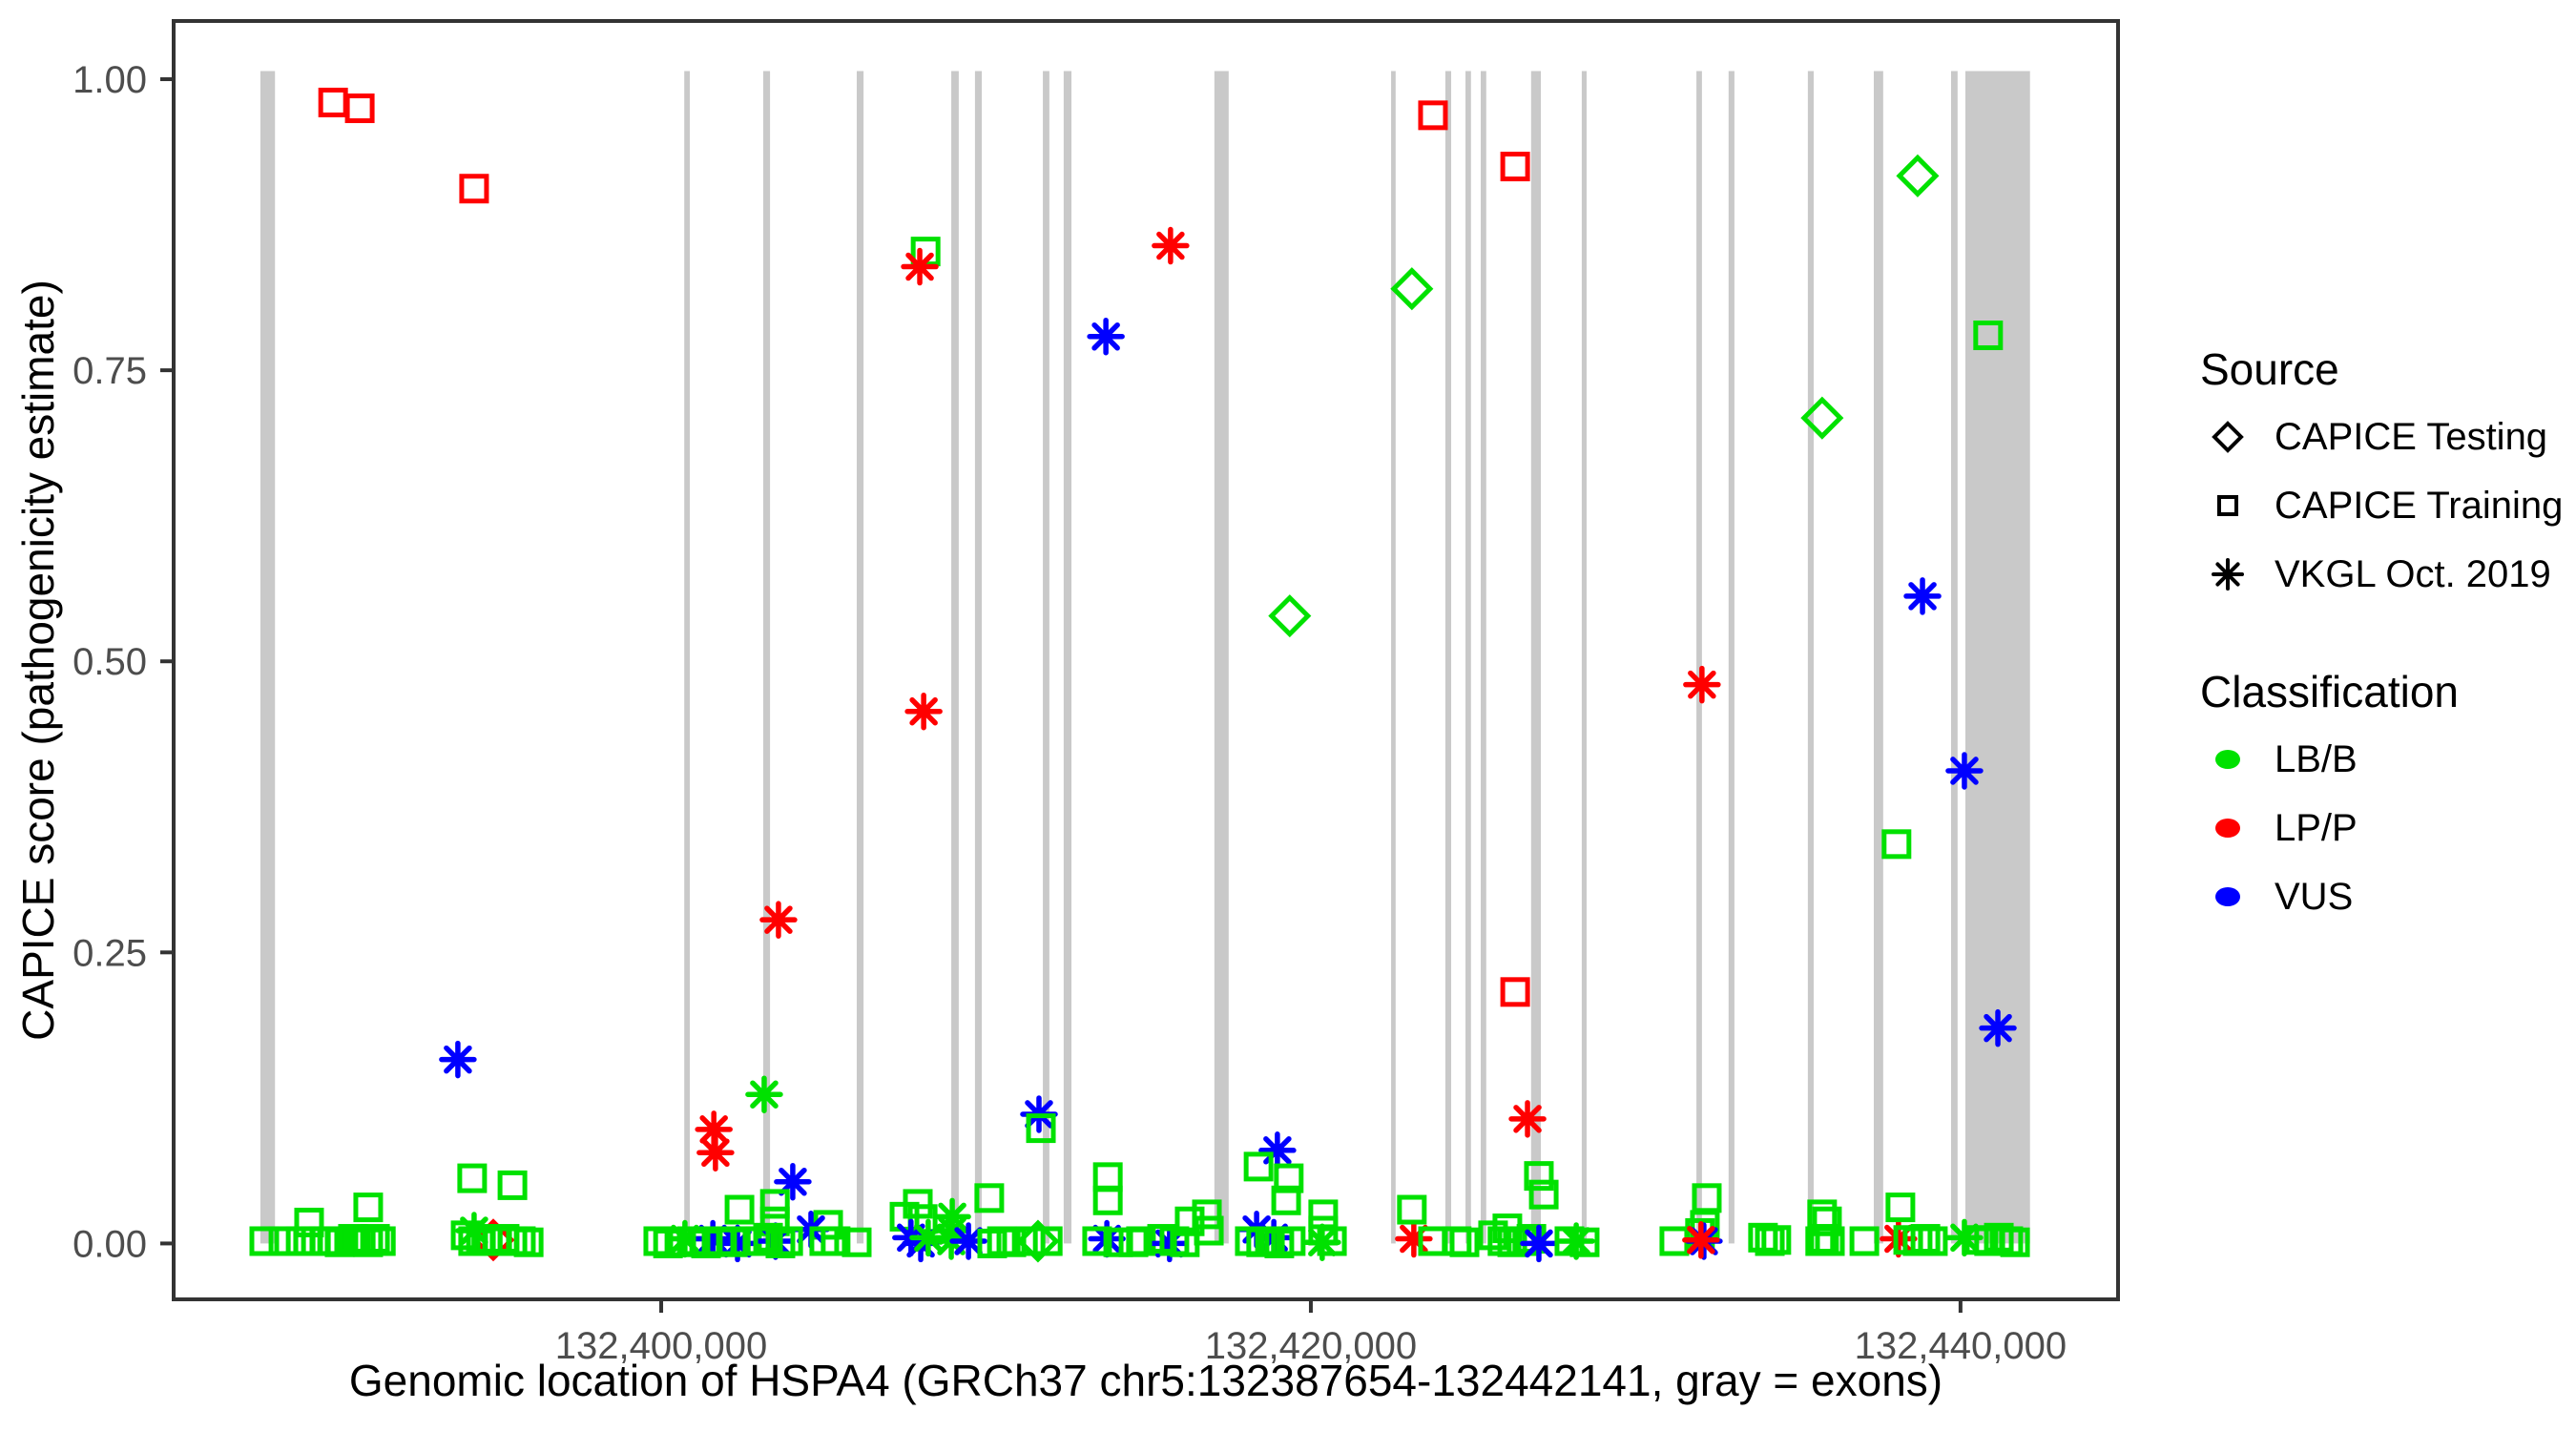  What do you see at coordinates (2227, 828) in the screenshot?
I see `lpp-dot-icon` at bounding box center [2227, 828].